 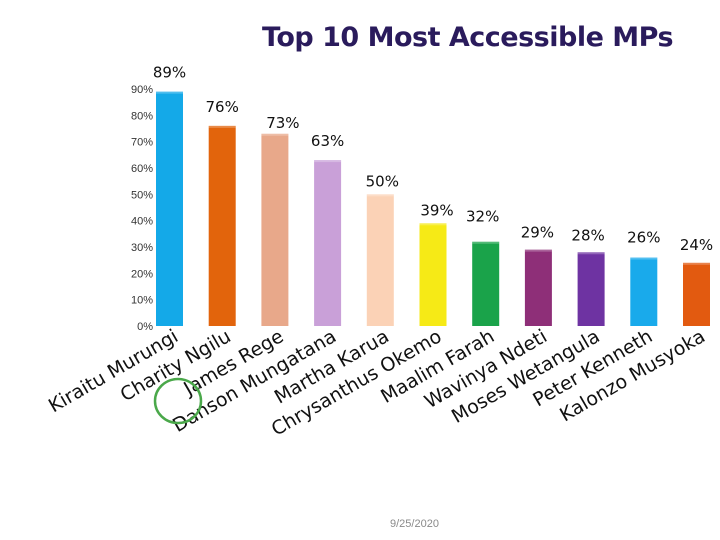 What do you see at coordinates (436, 210) in the screenshot?
I see `value-label: 39%` at bounding box center [436, 210].